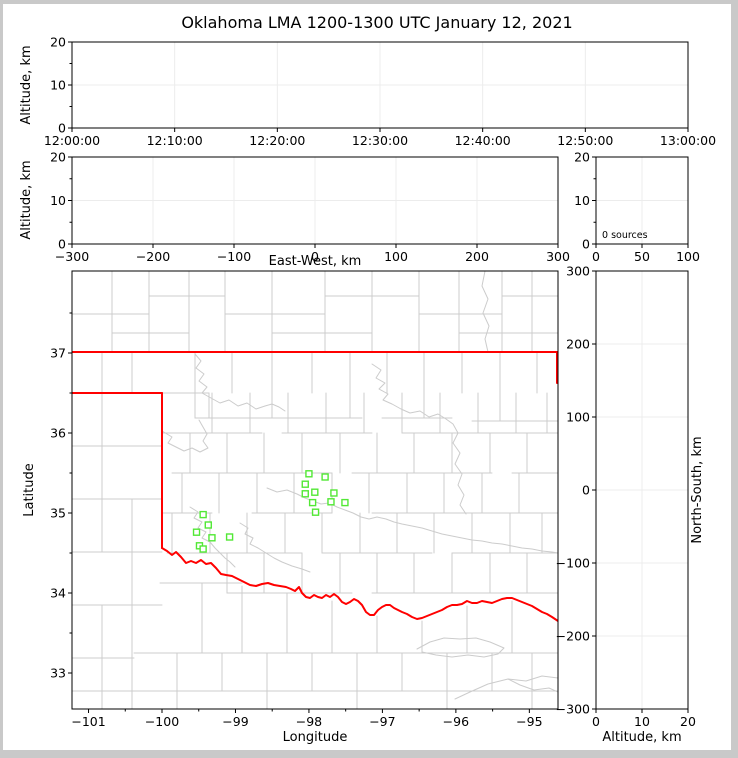  What do you see at coordinates (380, 140) in the screenshot?
I see `time-panel-xtick-label: 12:30:00` at bounding box center [380, 140].